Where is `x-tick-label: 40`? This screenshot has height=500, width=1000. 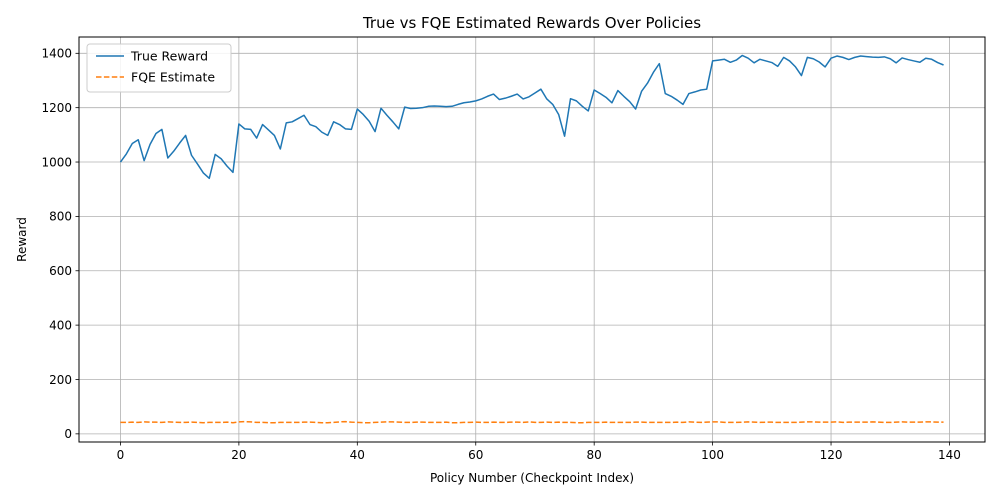
x-tick-label: 40 is located at coordinates (357, 455).